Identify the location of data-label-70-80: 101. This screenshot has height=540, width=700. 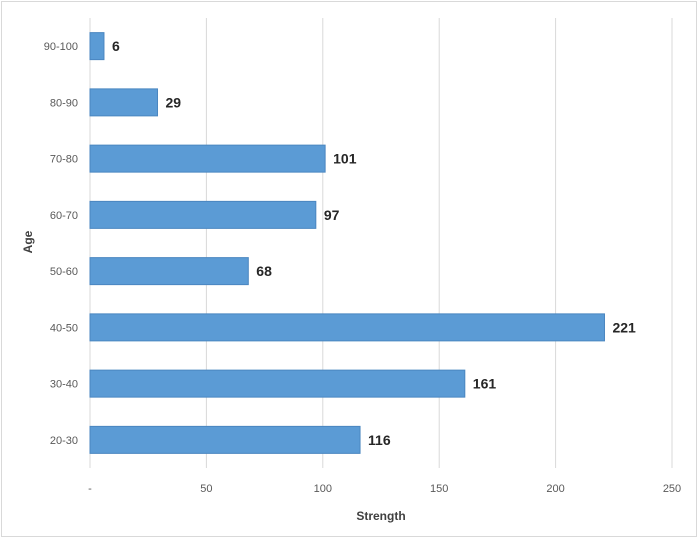
(345, 159).